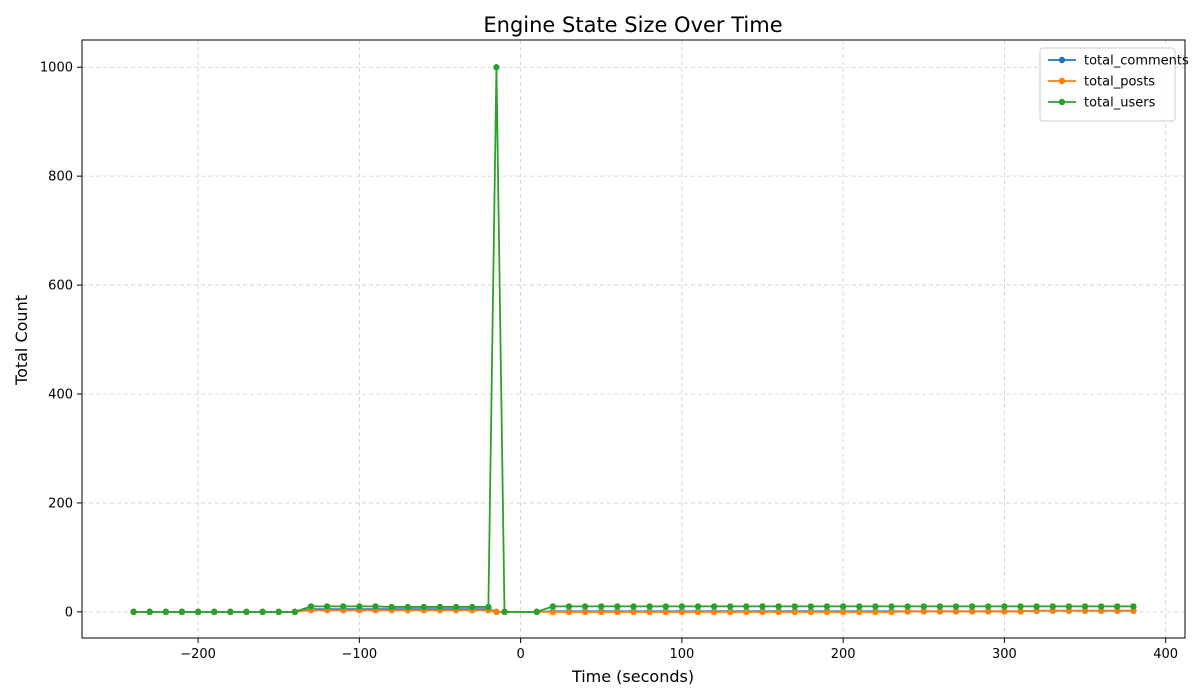  Describe the element at coordinates (198, 654) in the screenshot. I see `x-tick-label: −200` at that location.